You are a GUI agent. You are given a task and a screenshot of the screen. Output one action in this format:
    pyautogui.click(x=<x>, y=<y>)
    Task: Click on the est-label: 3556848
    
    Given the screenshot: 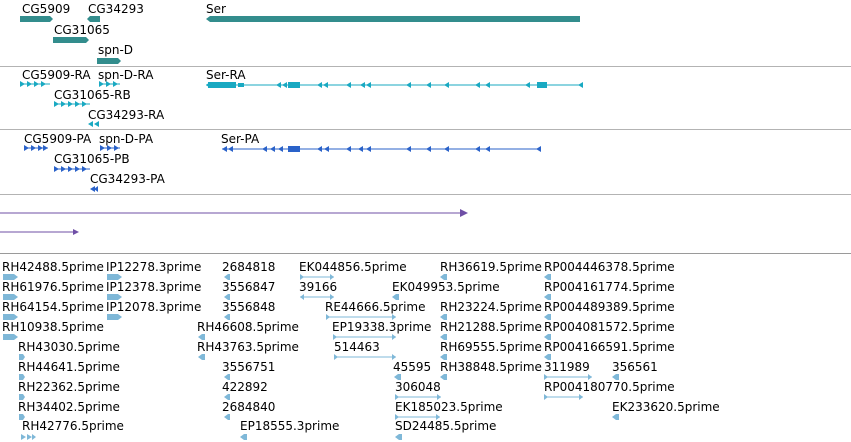 What is the action you would take?
    pyautogui.click(x=249, y=307)
    